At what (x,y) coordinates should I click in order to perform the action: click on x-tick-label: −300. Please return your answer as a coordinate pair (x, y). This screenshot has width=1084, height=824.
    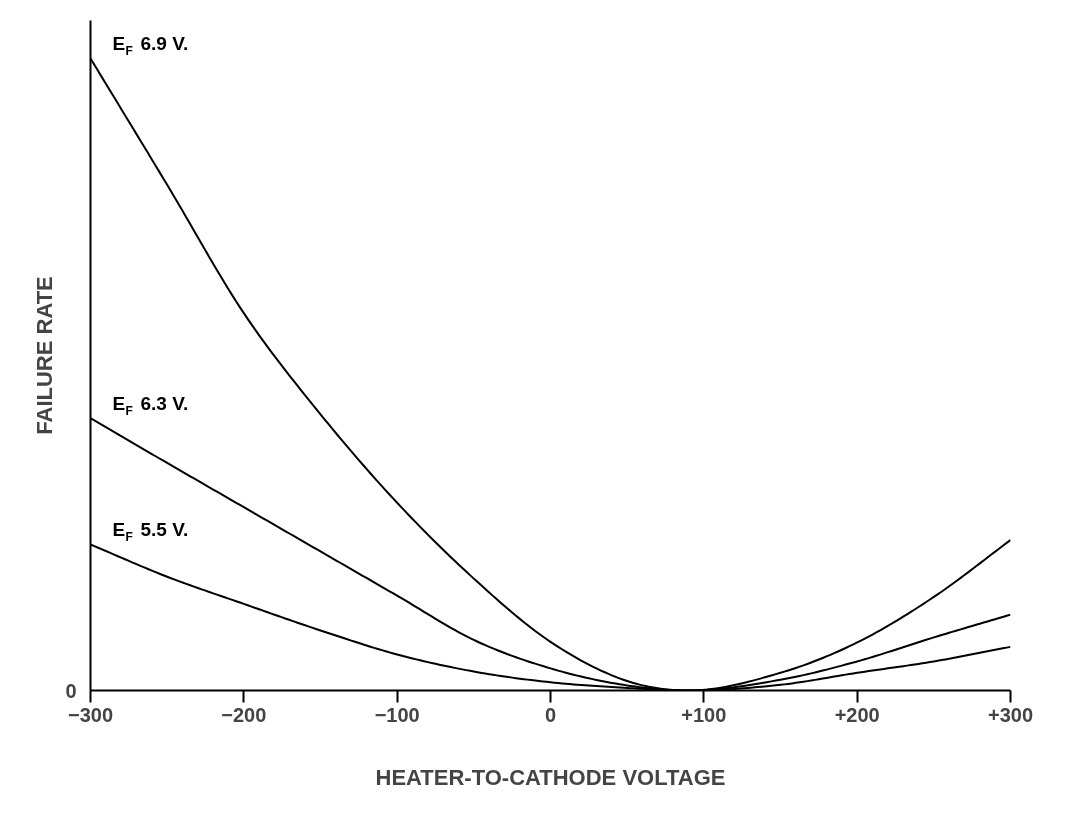
    Looking at the image, I should click on (90, 714).